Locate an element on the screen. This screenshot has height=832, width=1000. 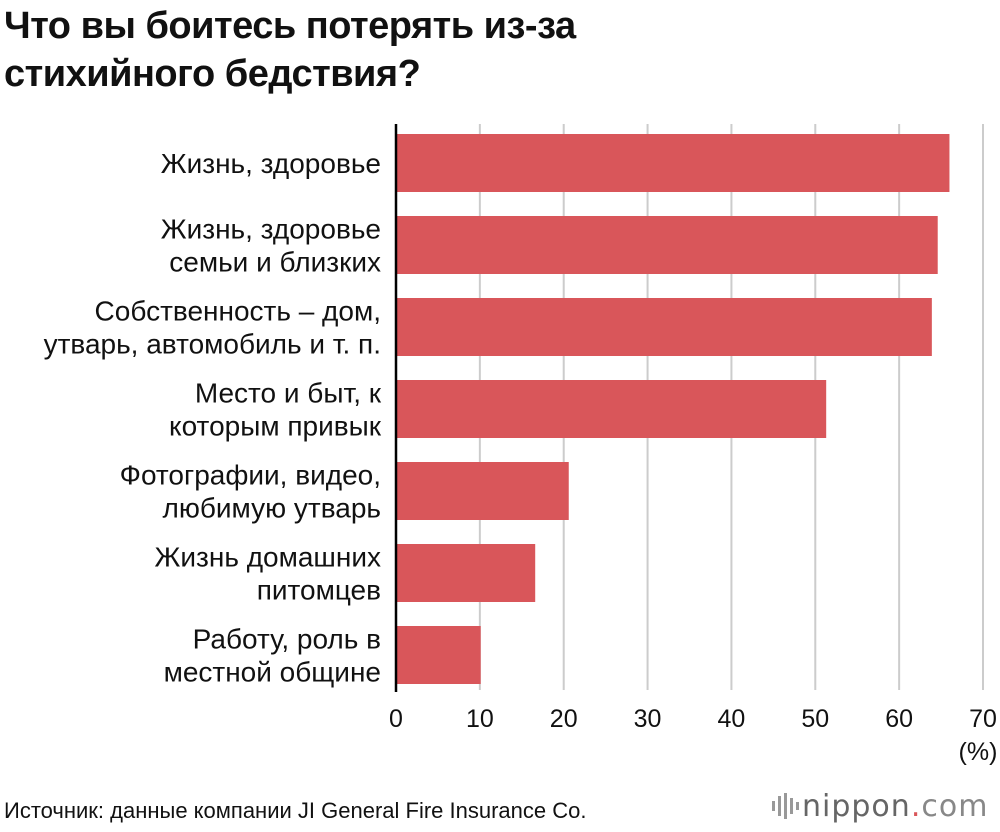
x-tick-label-70: 70 is located at coordinates (983, 719).